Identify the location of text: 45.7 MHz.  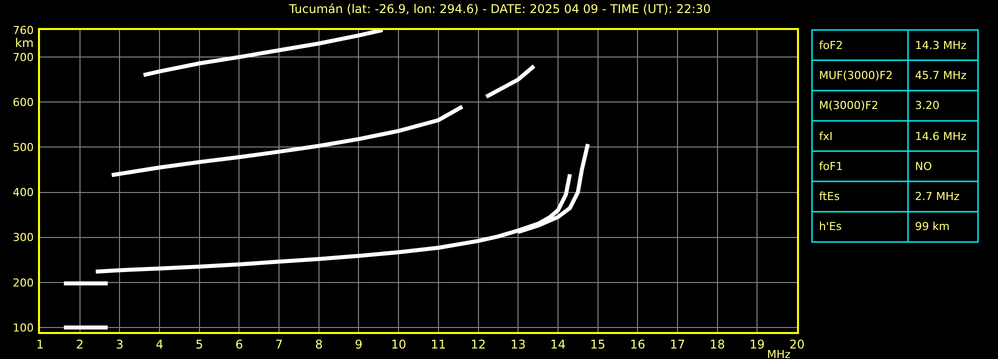
(941, 75).